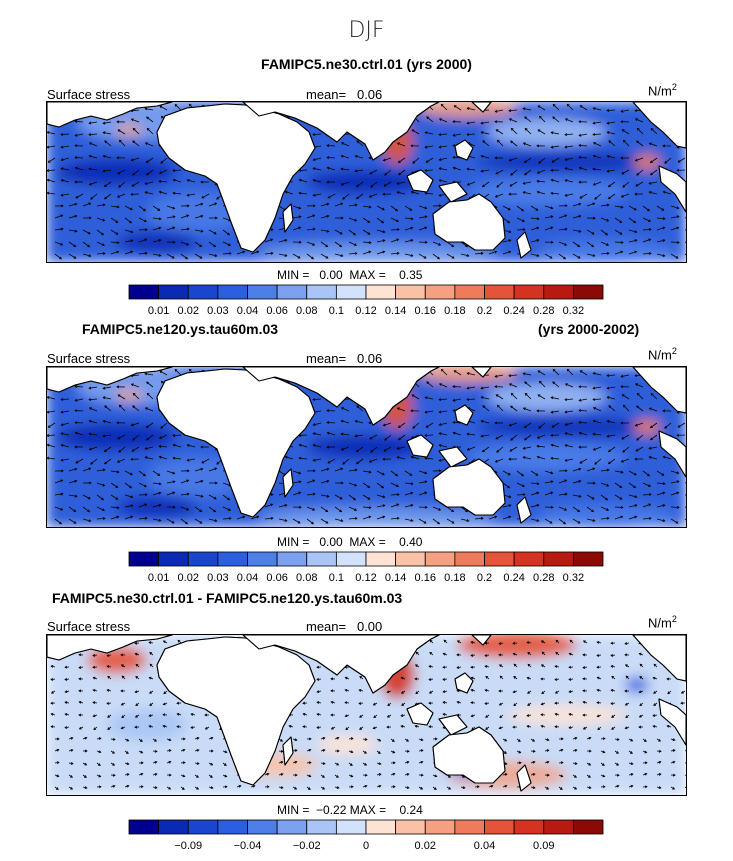  I want to click on panel-2-units-text: N/m, so click(660, 355).